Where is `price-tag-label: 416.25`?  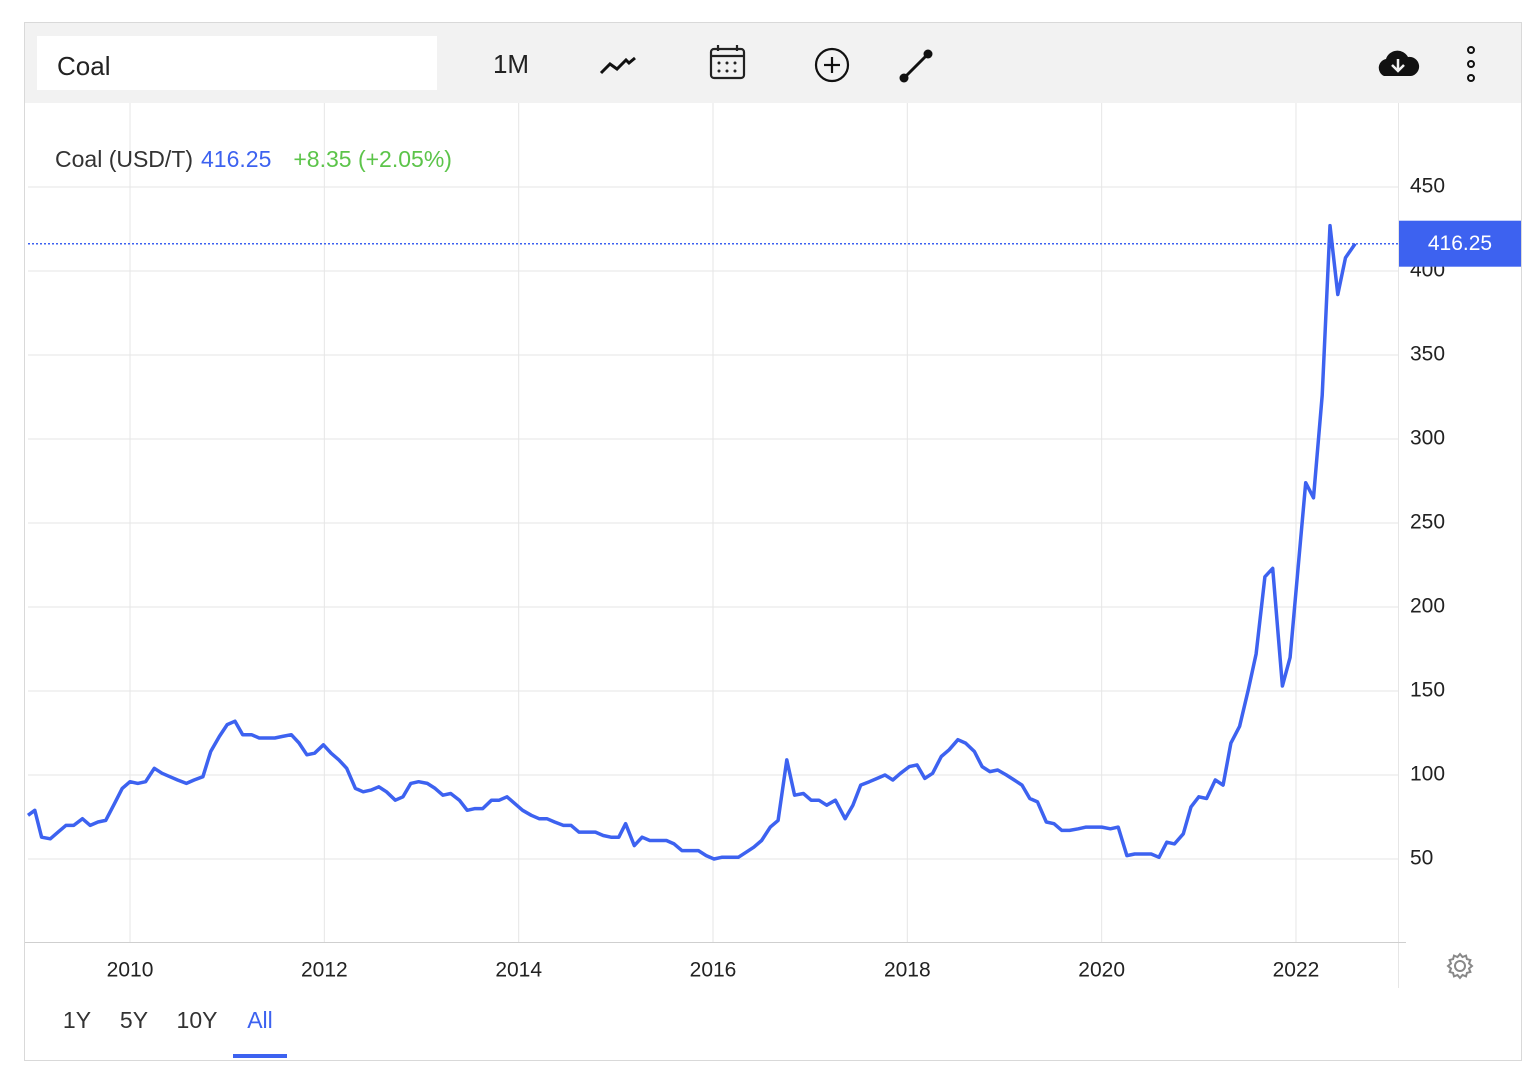 price-tag-label: 416.25 is located at coordinates (1460, 243).